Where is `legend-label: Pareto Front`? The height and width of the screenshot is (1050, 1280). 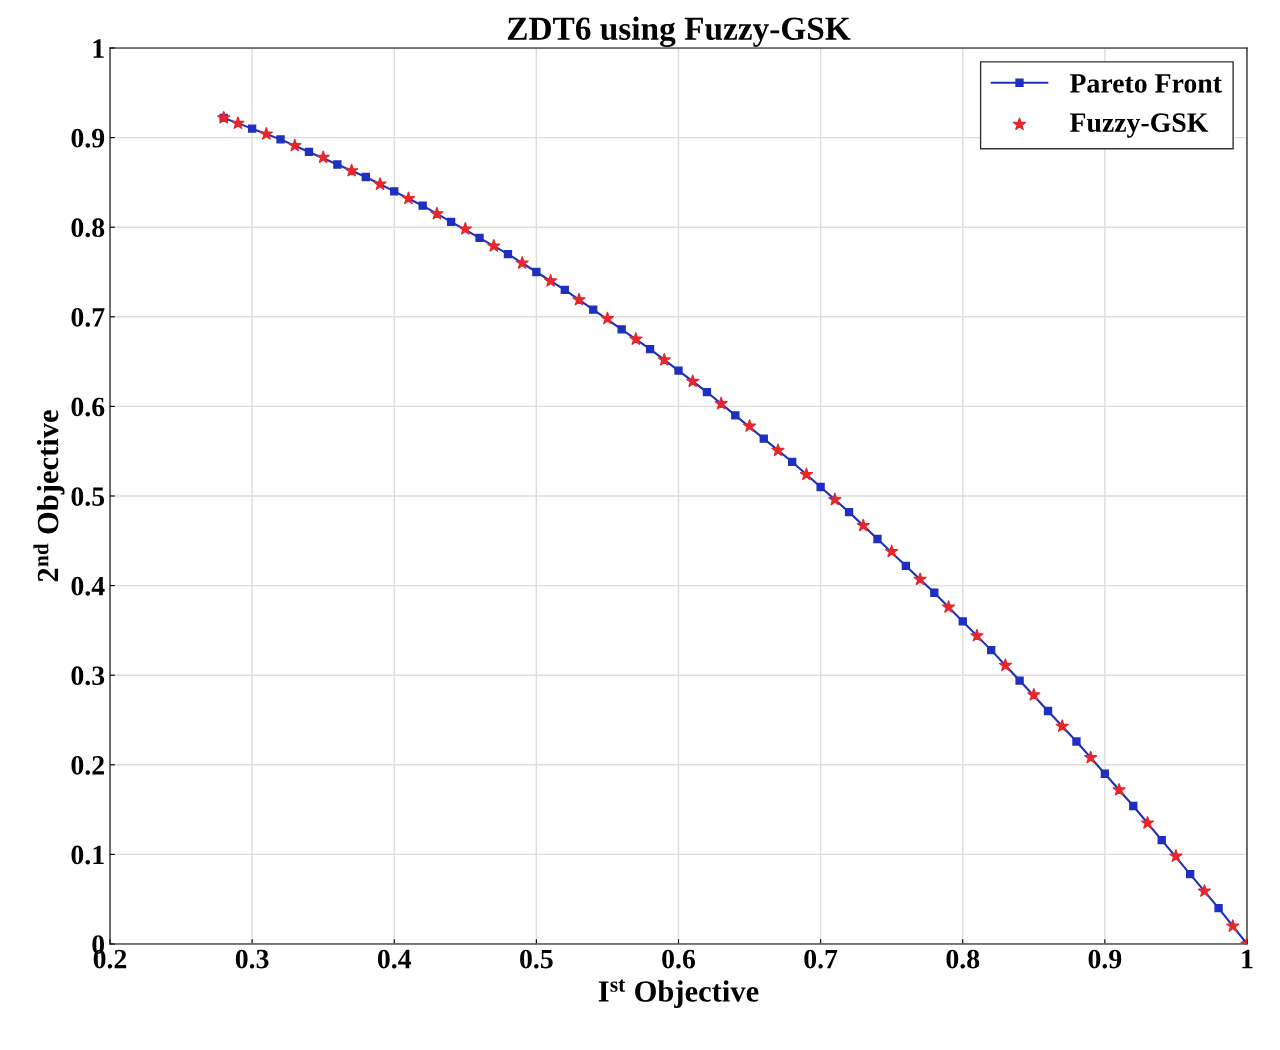
legend-label: Pareto Front is located at coordinates (1145, 83).